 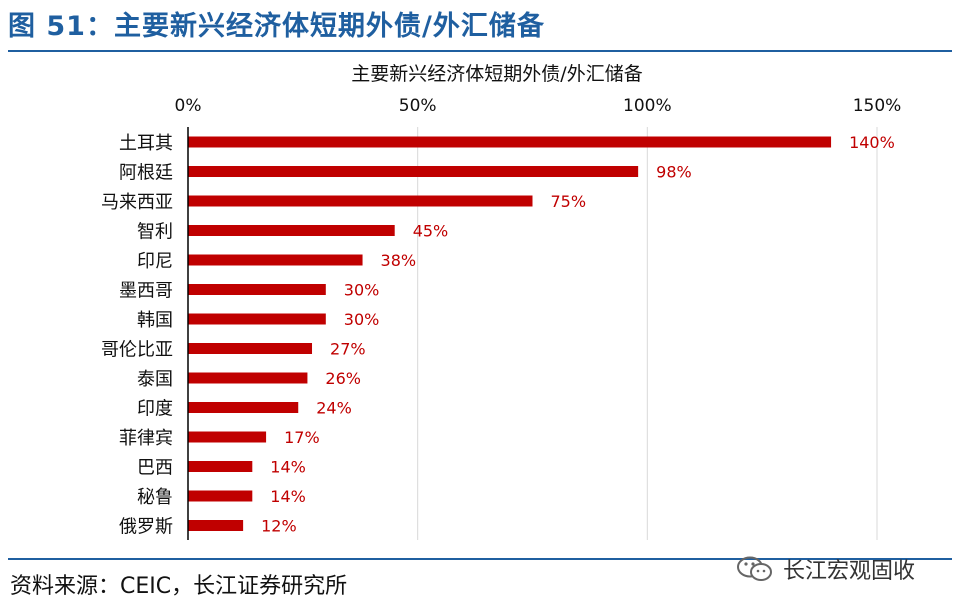 I want to click on value-label: 75%, so click(x=569, y=201).